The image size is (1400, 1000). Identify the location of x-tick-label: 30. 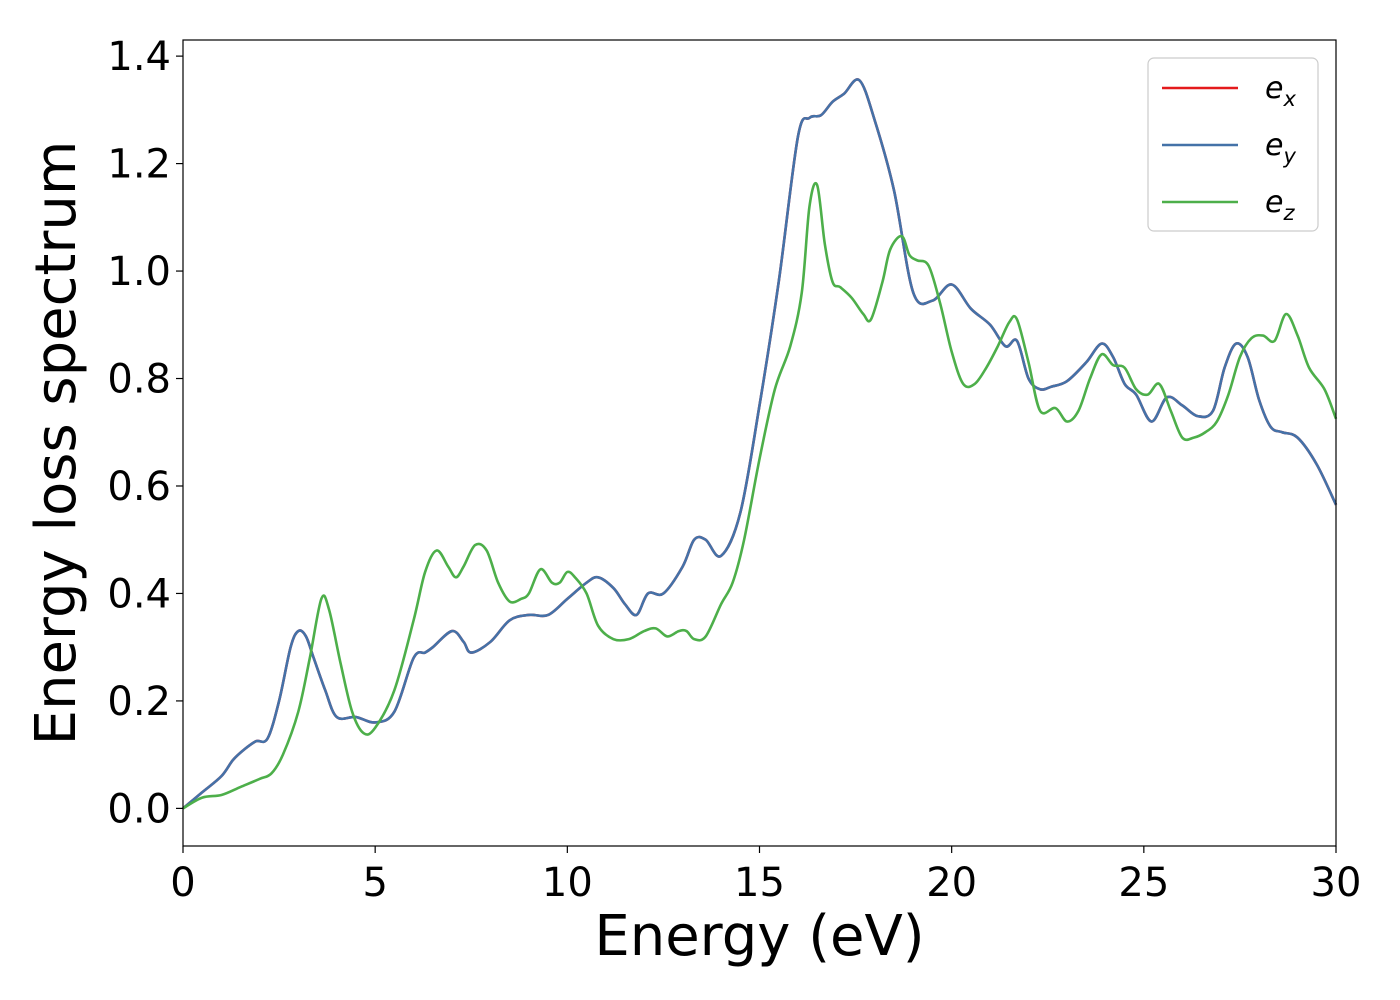
(1336, 883).